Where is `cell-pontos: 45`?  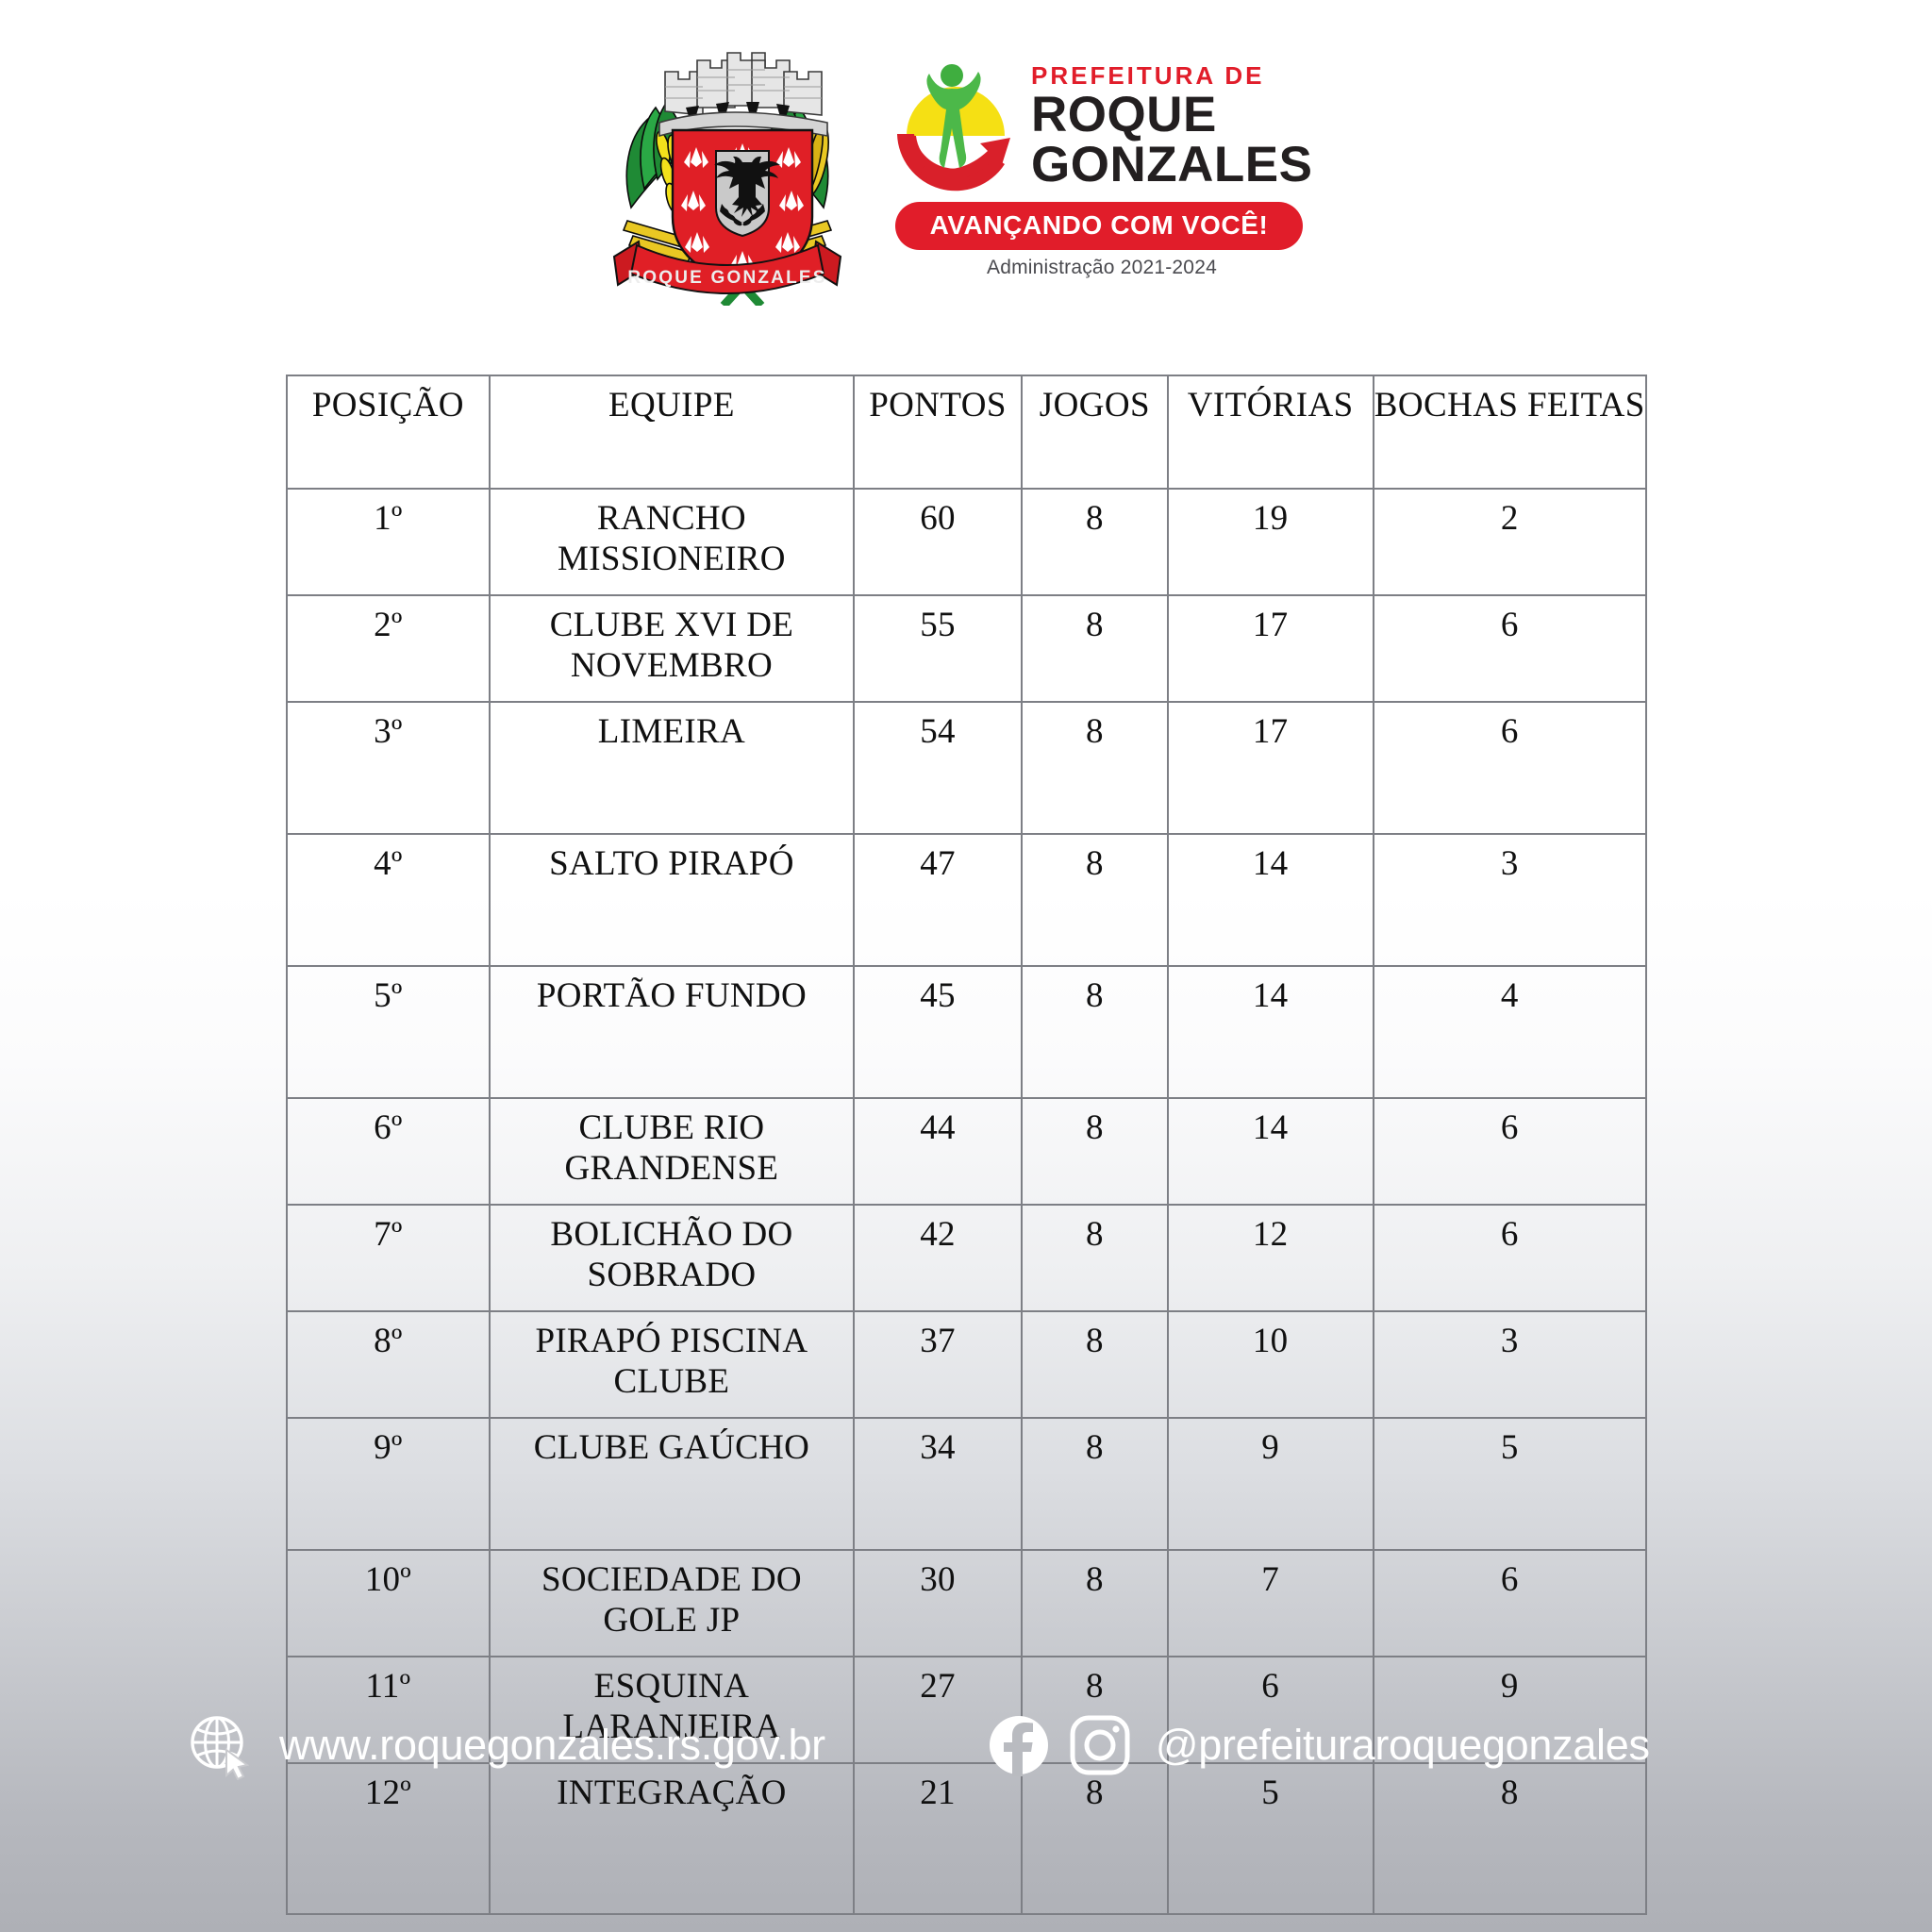
cell-pontos: 45 is located at coordinates (938, 1032).